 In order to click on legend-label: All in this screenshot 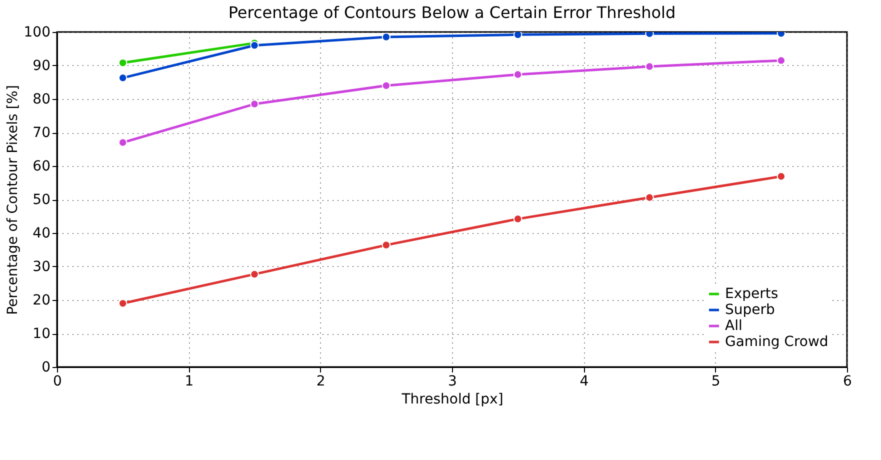, I will do `click(733, 326)`.